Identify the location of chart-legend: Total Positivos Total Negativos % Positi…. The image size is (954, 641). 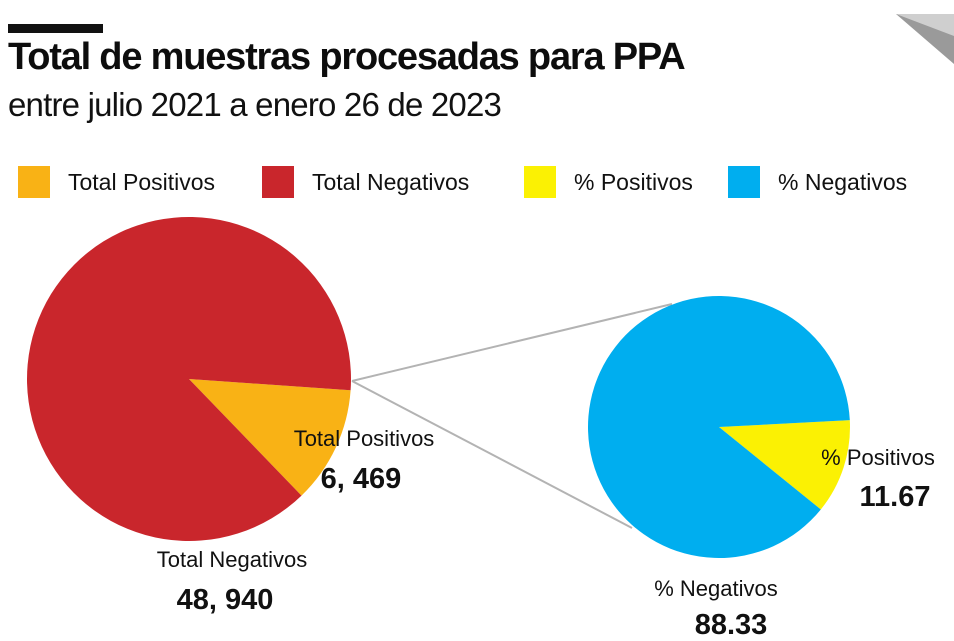
(477, 182).